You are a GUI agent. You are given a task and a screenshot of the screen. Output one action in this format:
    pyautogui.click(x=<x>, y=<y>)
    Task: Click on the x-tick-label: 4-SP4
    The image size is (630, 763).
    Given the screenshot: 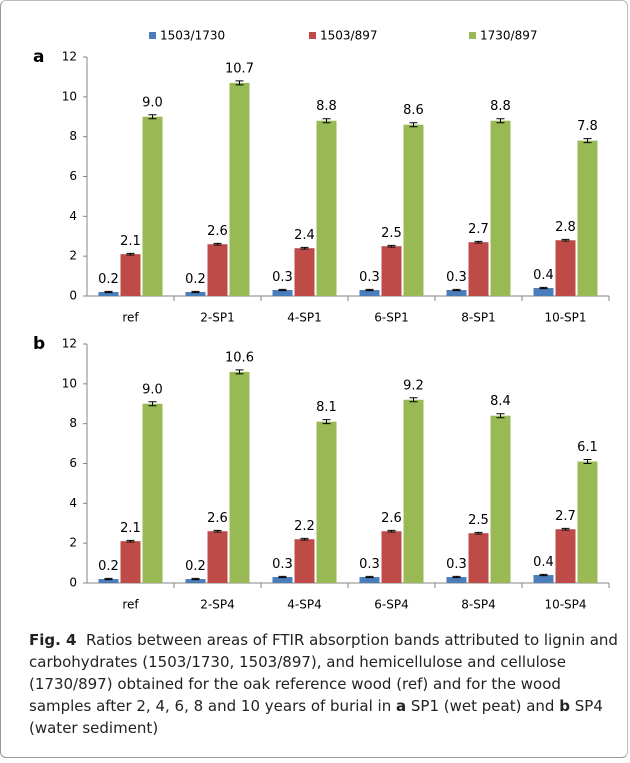 What is the action you would take?
    pyautogui.click(x=304, y=605)
    